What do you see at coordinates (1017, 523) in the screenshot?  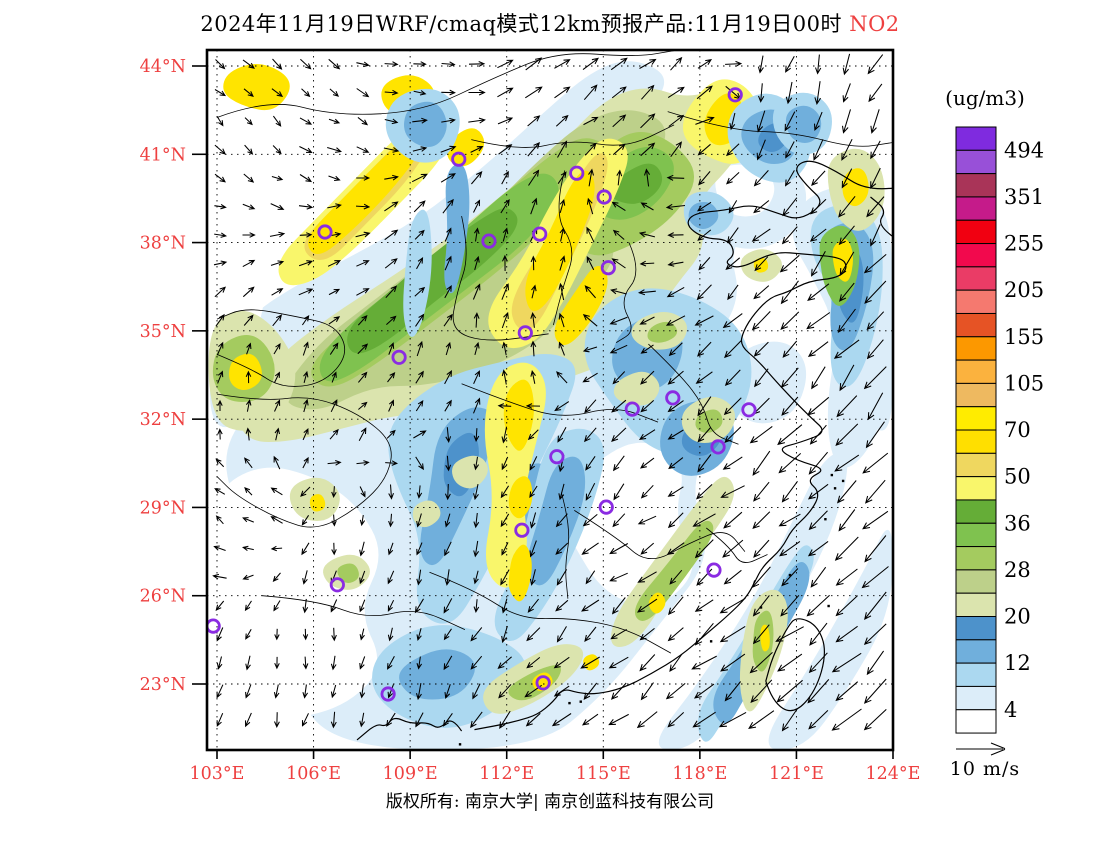 I see `colorbar-tick-label: 36` at bounding box center [1017, 523].